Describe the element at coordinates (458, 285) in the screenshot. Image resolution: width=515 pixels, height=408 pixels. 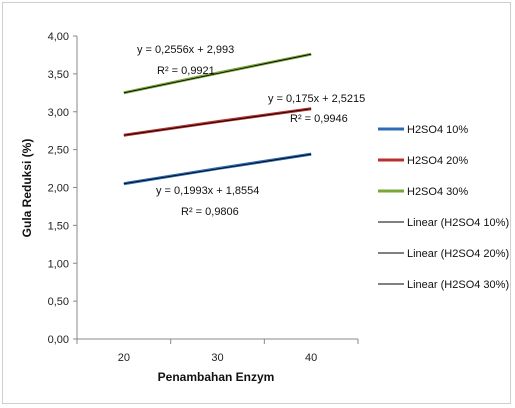
I see `legend-label-6: Linear (H2SO4 30%)` at that location.